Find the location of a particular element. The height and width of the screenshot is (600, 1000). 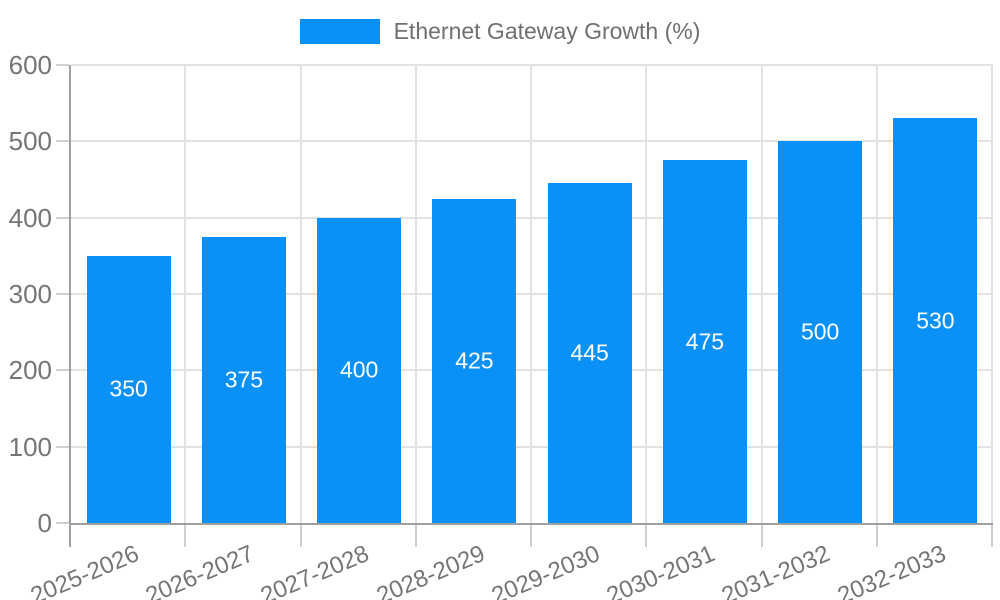

bar: 350 is located at coordinates (128, 389).